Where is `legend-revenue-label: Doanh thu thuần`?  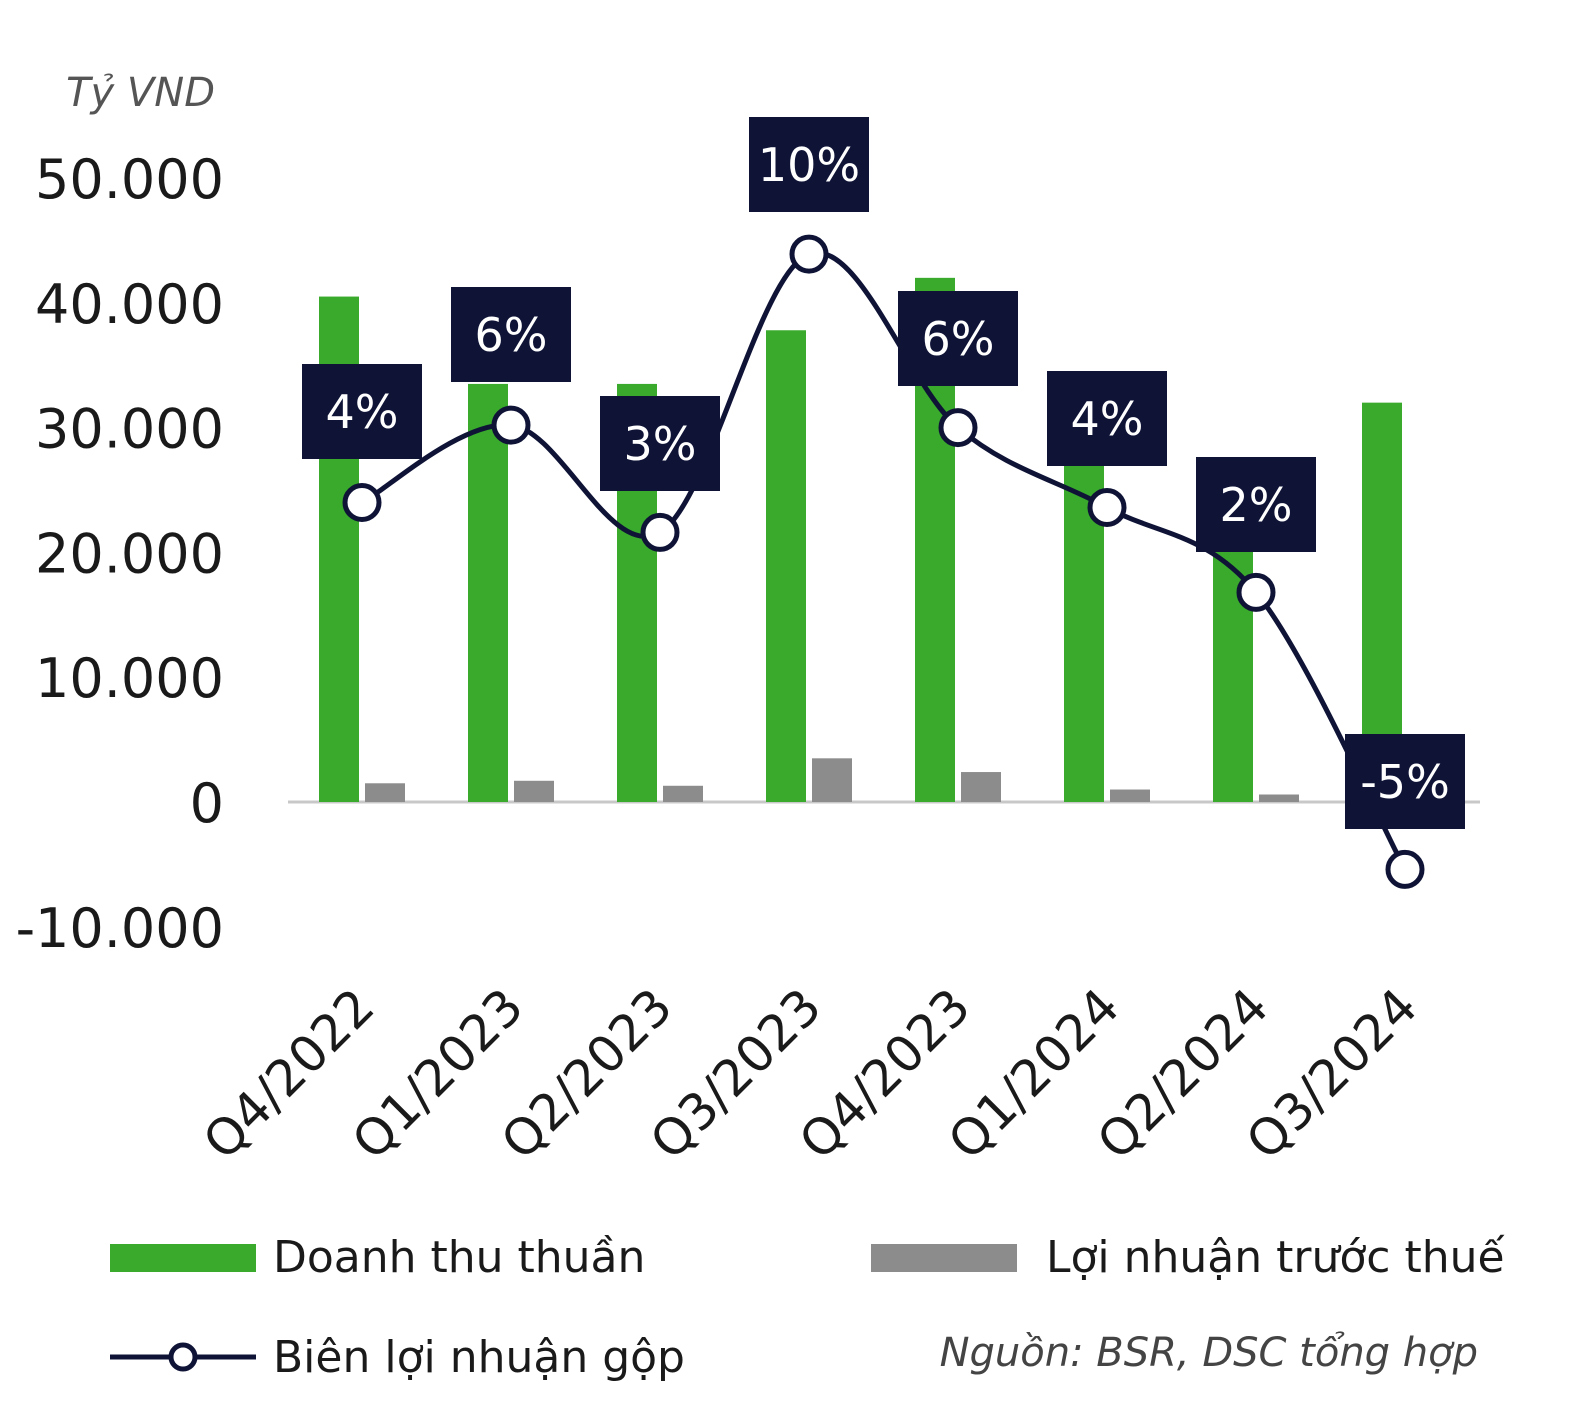
legend-revenue-label: Doanh thu thuần is located at coordinates (459, 1257).